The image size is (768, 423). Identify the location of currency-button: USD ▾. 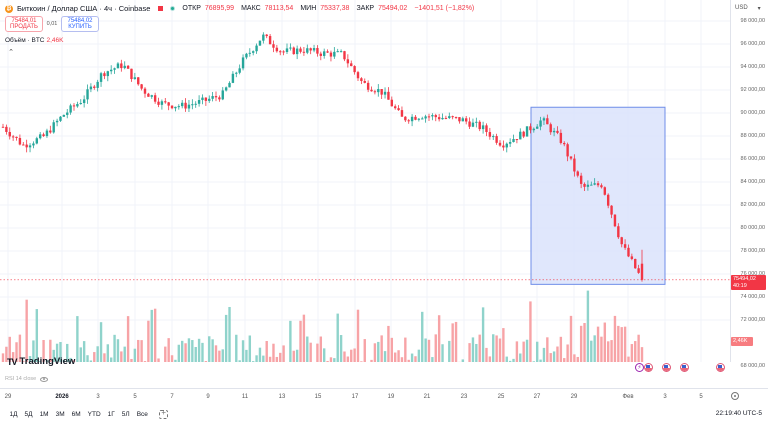
(748, 8).